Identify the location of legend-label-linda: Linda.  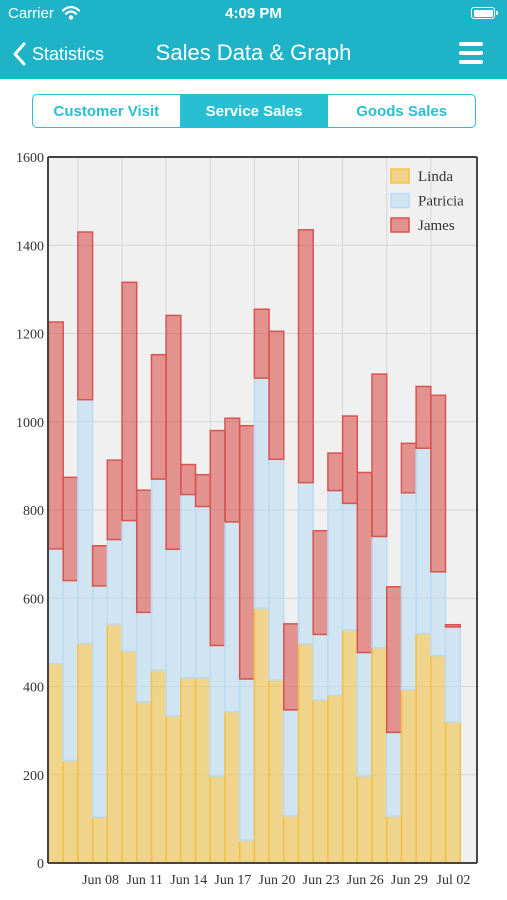
(435, 177).